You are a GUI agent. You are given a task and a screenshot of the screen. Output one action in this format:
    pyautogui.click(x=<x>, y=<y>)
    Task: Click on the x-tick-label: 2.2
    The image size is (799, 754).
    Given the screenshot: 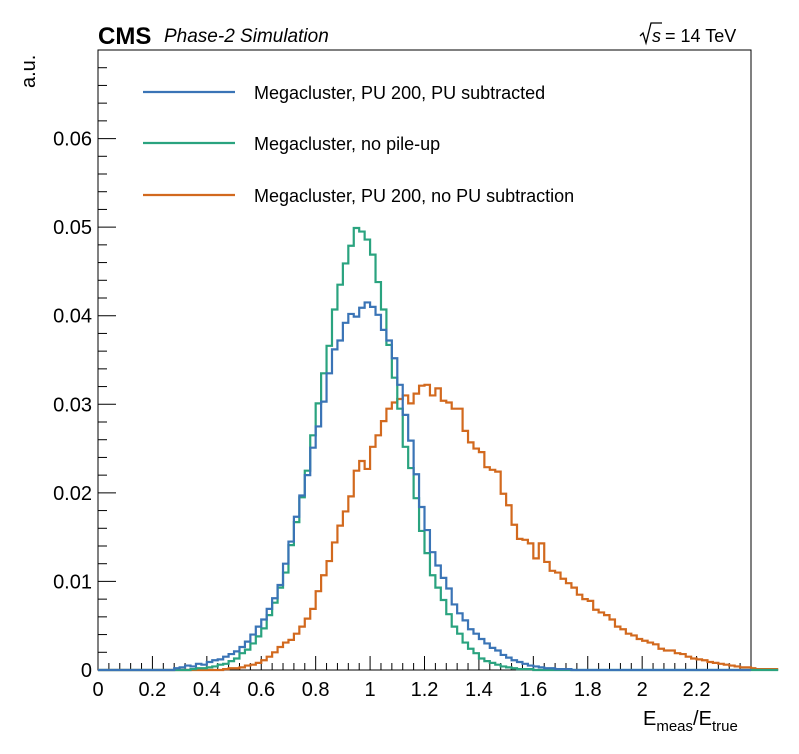 What is the action you would take?
    pyautogui.click(x=697, y=690)
    